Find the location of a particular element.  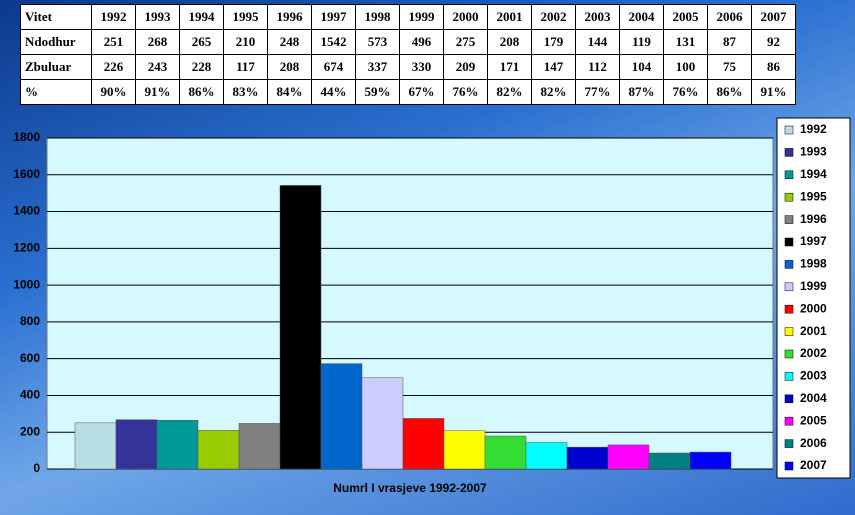

table-cell: 119 is located at coordinates (641, 42).